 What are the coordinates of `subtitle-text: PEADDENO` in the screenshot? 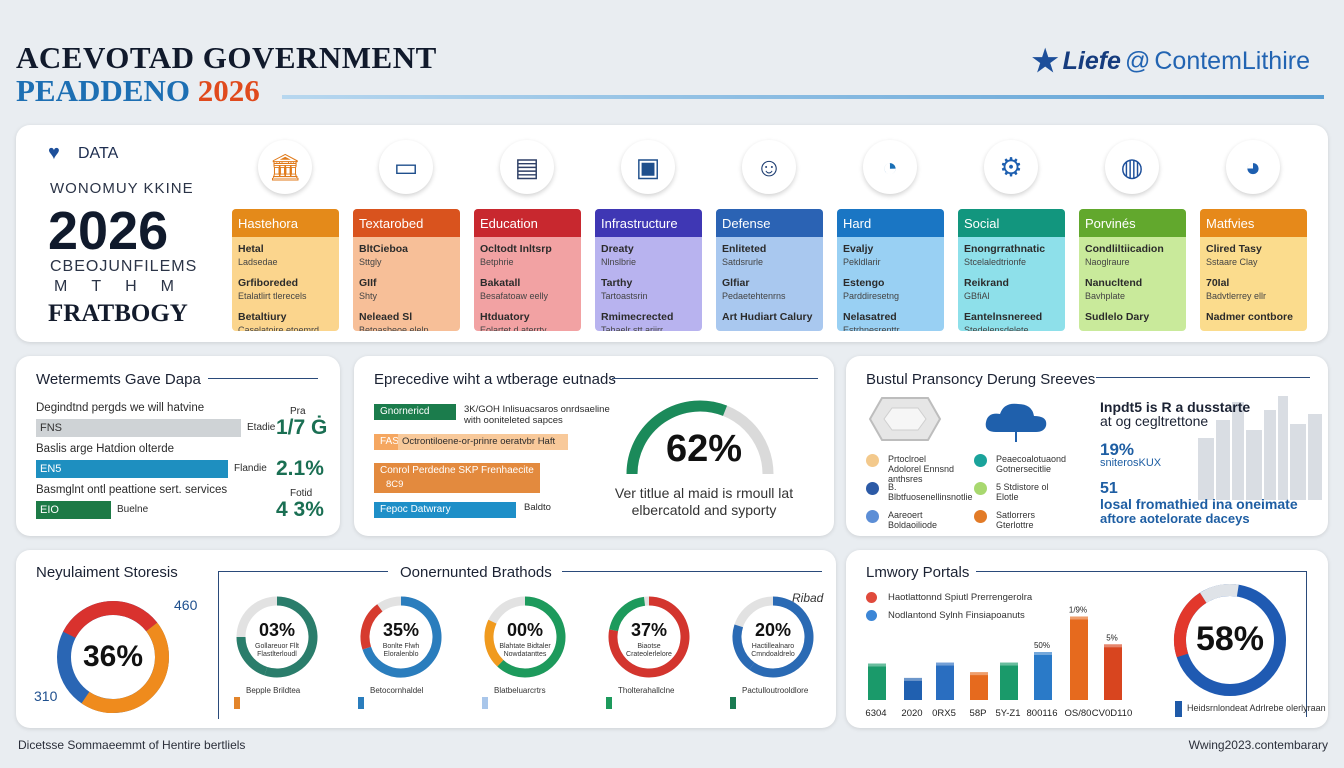 It's located at (103, 90).